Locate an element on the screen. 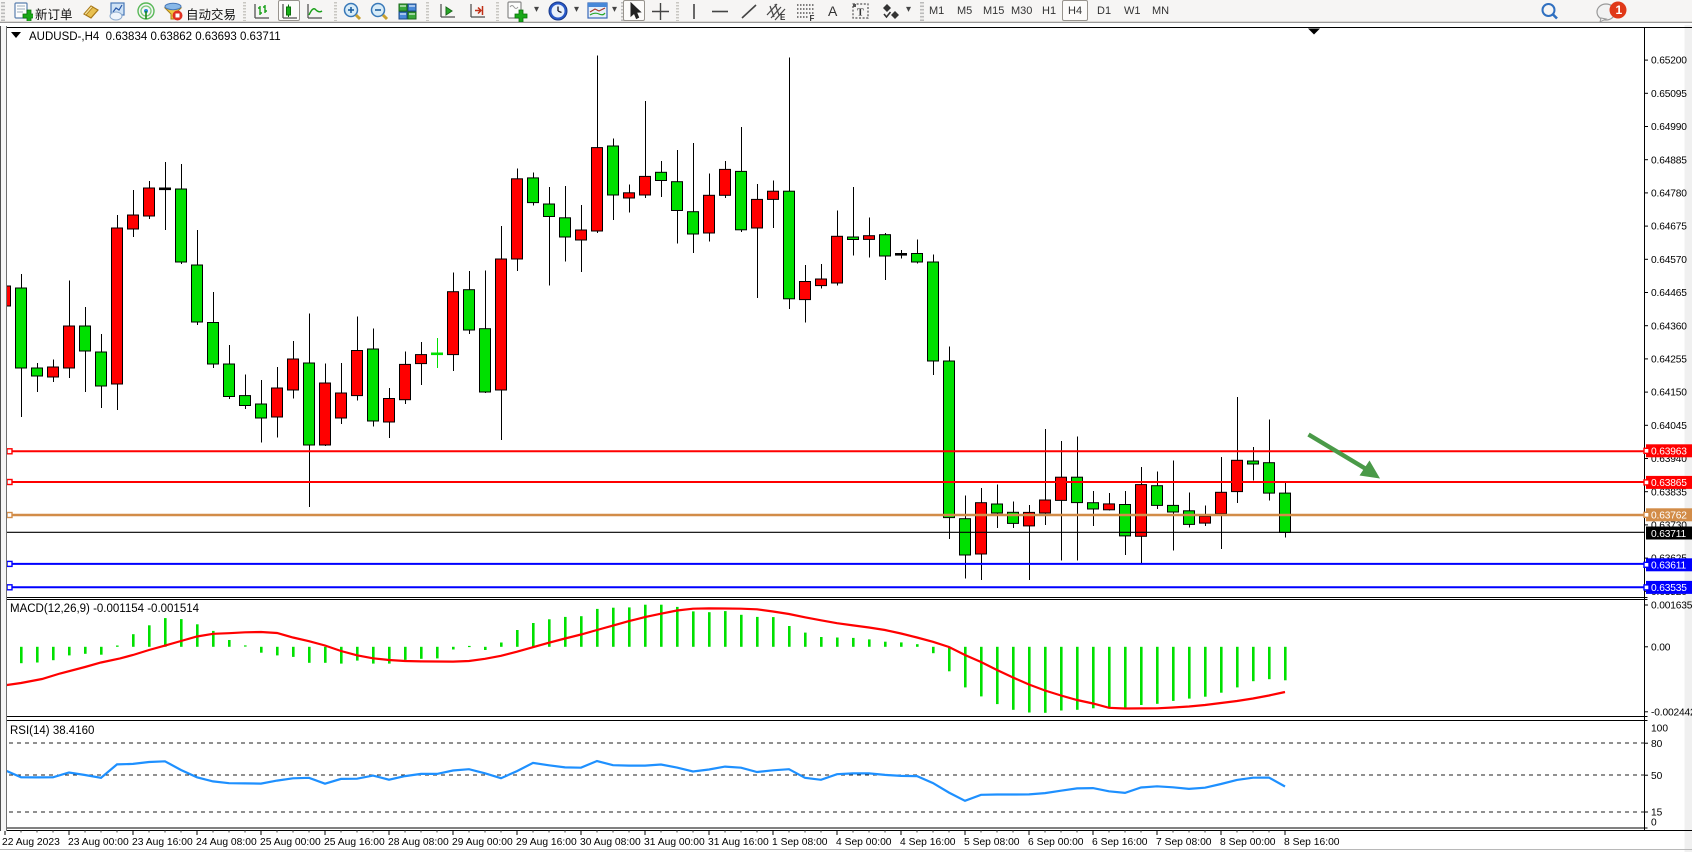  svg-text: 31 Aug 00:00 is located at coordinates (674, 842).